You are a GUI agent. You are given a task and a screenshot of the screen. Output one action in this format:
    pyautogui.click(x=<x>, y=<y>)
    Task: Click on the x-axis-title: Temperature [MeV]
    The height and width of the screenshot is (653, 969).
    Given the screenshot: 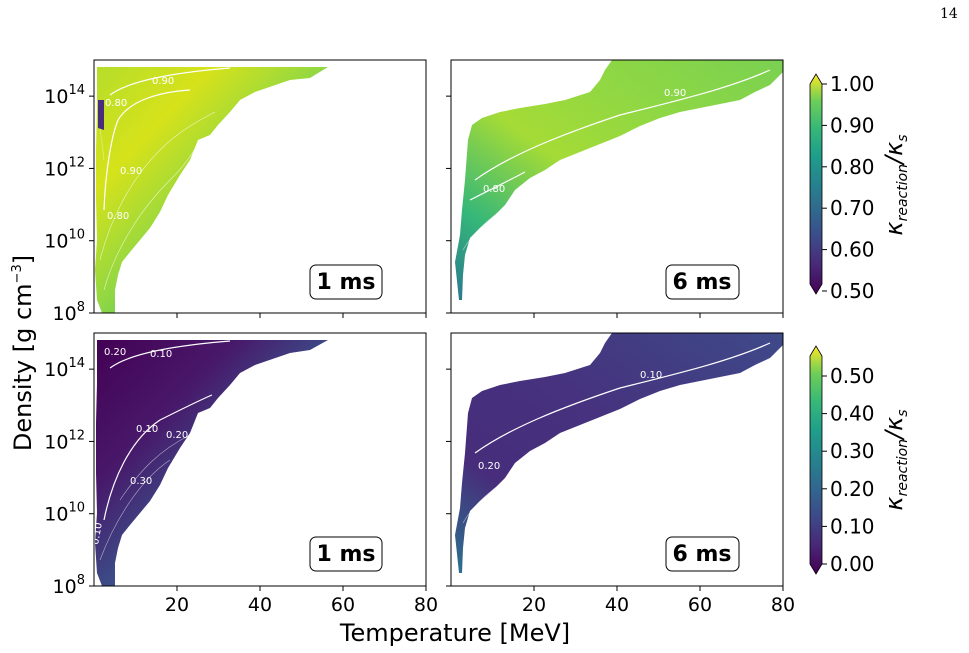 What is the action you would take?
    pyautogui.click(x=454, y=633)
    